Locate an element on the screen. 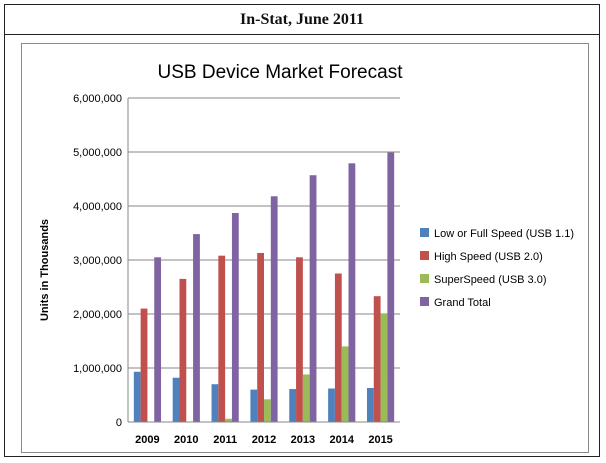 This screenshot has width=606, height=463. source-caption: In-Stat, June 2011 is located at coordinates (302, 20).